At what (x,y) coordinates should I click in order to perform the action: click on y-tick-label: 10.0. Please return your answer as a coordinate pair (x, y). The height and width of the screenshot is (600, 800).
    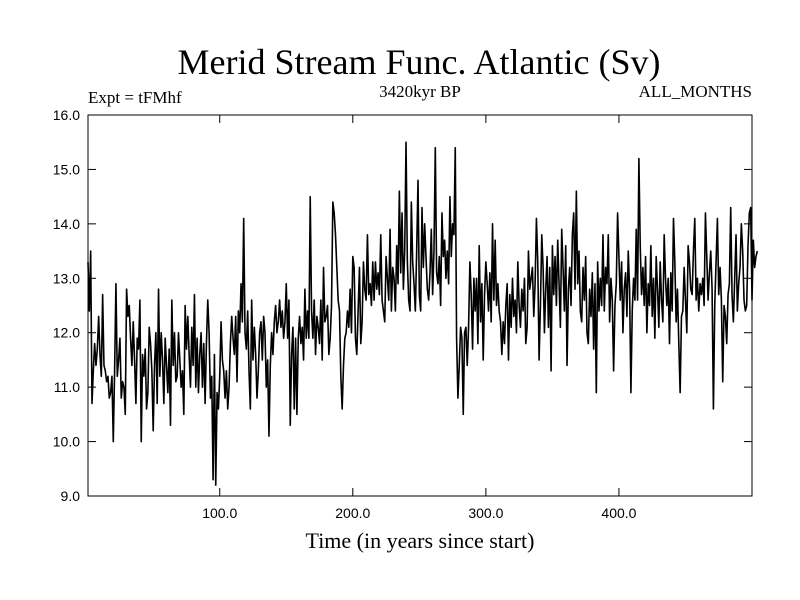
    Looking at the image, I should click on (66, 442).